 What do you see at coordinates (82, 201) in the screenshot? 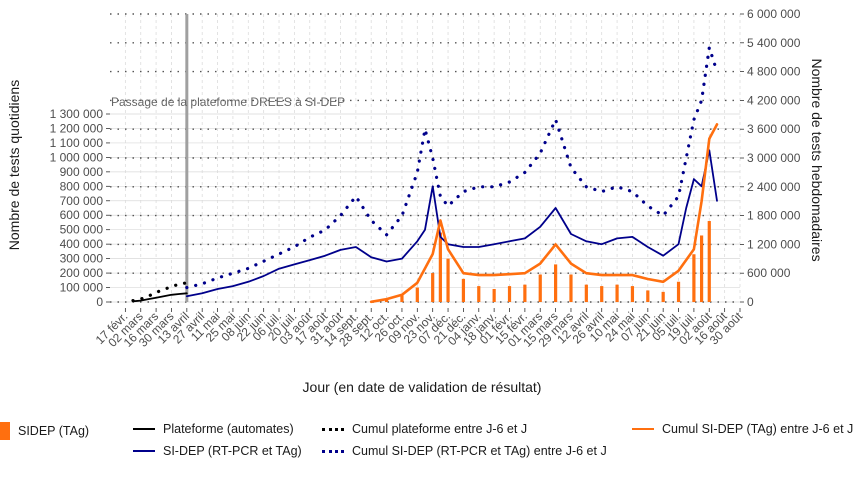
I see `y-left-tick-label: 700 000` at bounding box center [82, 201].